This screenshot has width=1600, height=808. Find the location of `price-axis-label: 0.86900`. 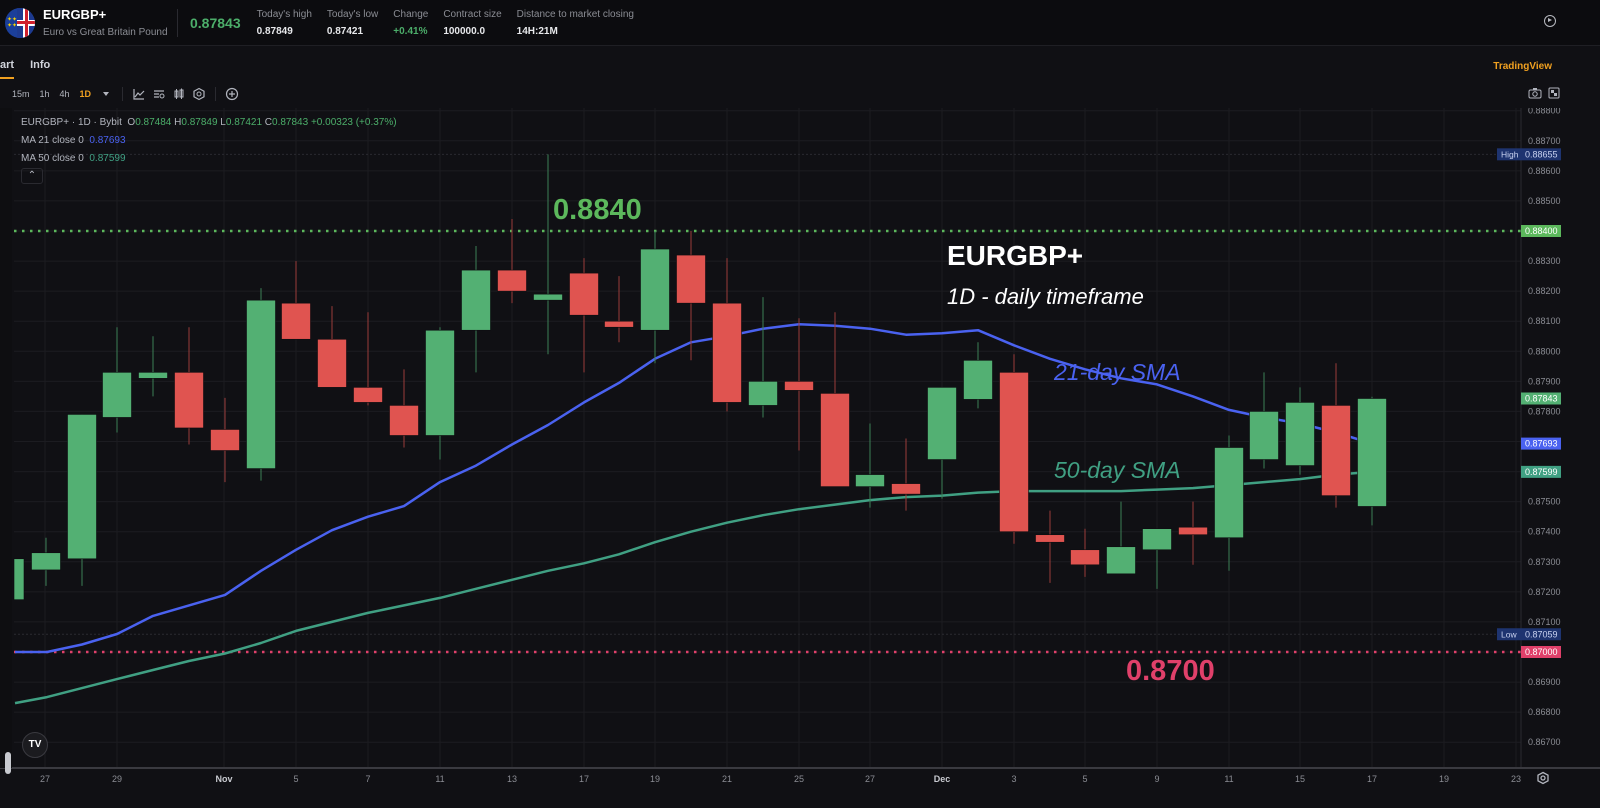

price-axis-label: 0.86900 is located at coordinates (1544, 682).